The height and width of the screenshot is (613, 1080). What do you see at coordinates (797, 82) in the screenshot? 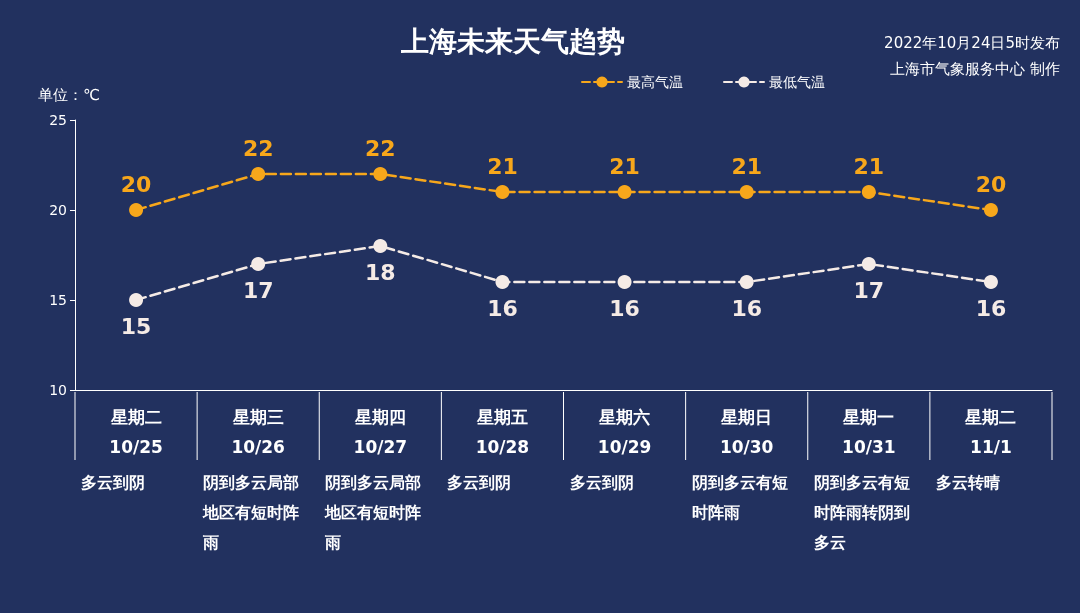
I see `legend-label: 最低气温` at bounding box center [797, 82].